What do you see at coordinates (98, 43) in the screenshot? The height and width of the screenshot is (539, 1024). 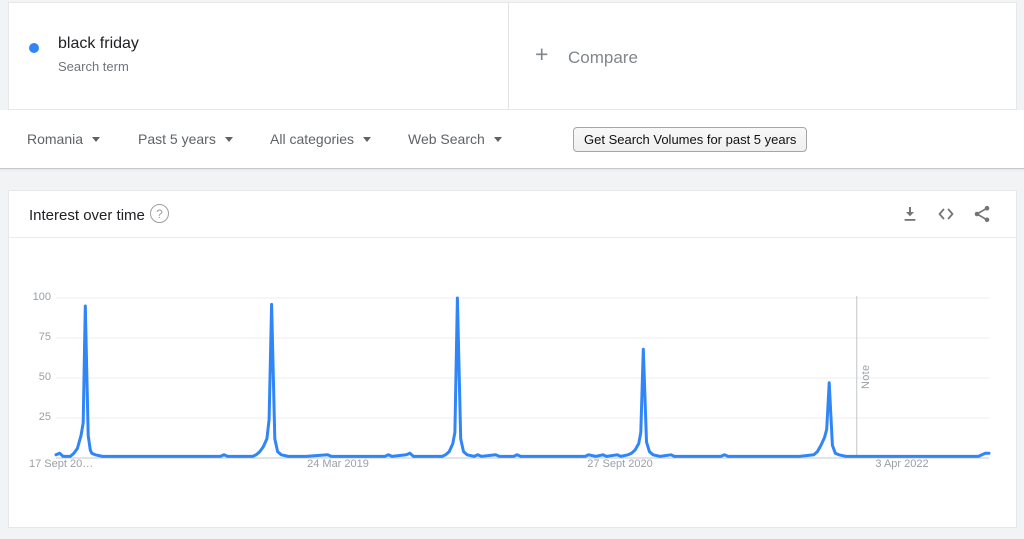 I see `search-term-title: black friday` at bounding box center [98, 43].